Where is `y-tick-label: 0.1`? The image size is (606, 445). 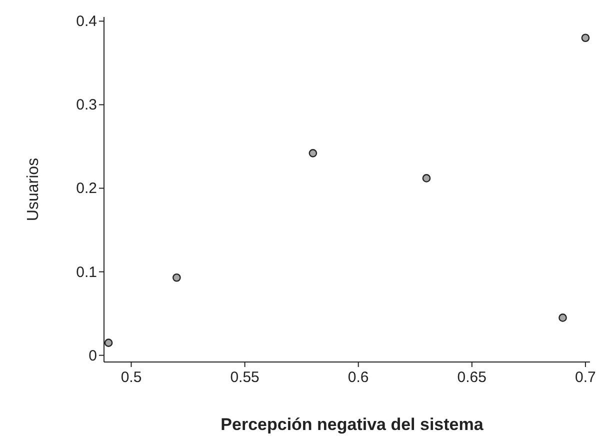
y-tick-label: 0.1 is located at coordinates (86, 272).